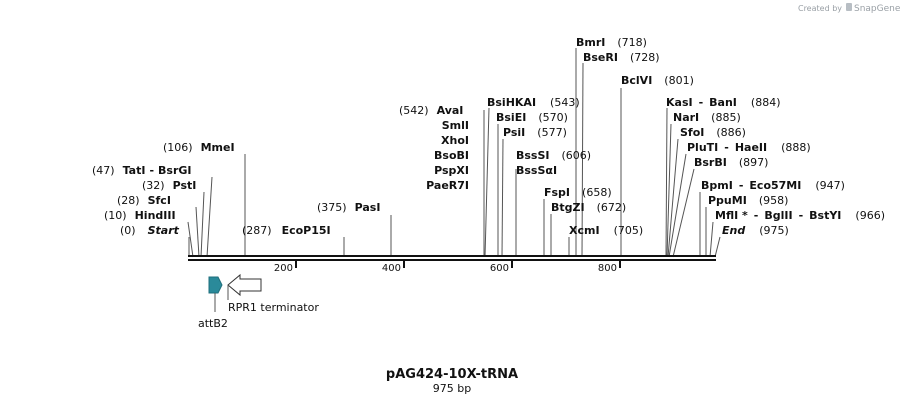  I want to click on feature-attb2: attB2, so click(213, 303).